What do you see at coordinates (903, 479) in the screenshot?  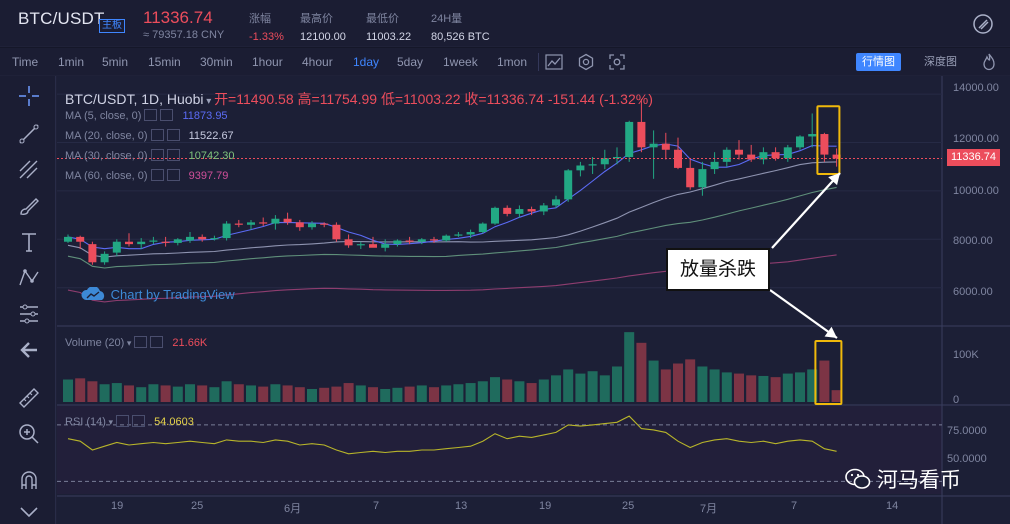 I see `wechat-watermark: 河马看币` at bounding box center [903, 479].